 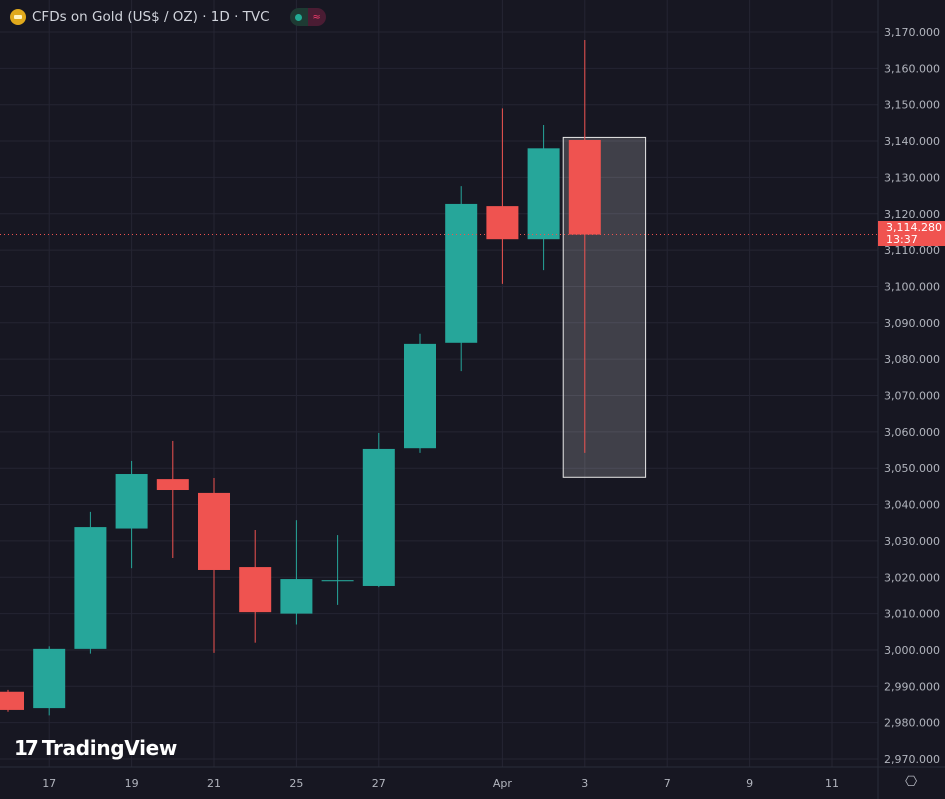 I want to click on price-axis-label: 3,010.000, so click(x=912, y=614).